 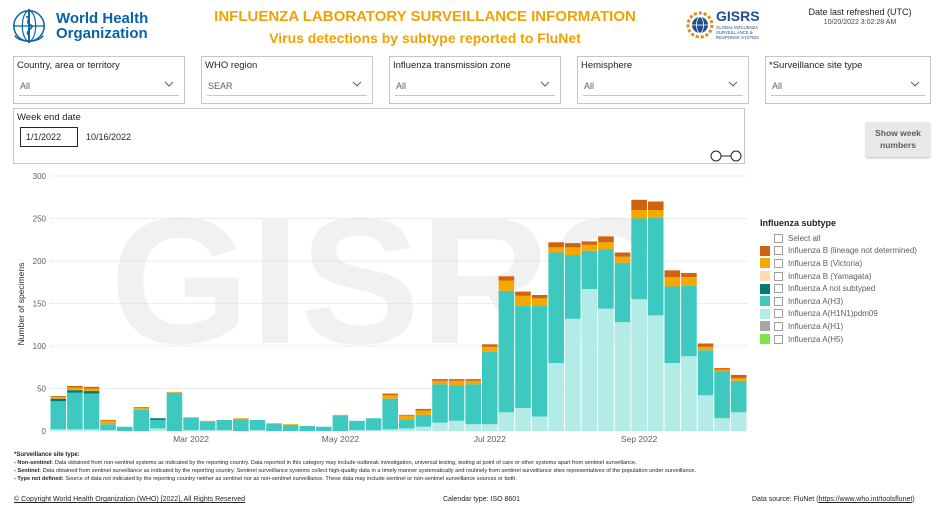 I want to click on start-date-input: 1/1/2022, so click(x=49, y=137).